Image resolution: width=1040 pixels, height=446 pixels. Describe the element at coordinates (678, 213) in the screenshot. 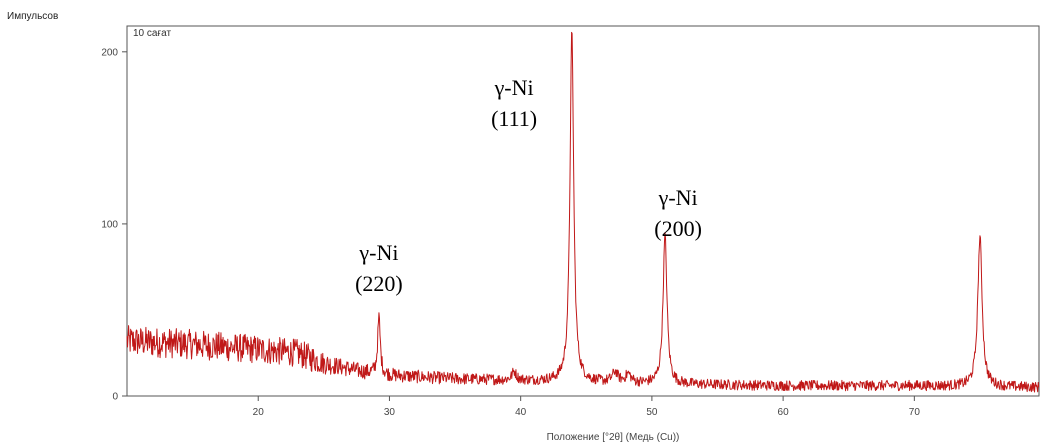

I see `peak-annotation: γ-Ni (200)` at that location.